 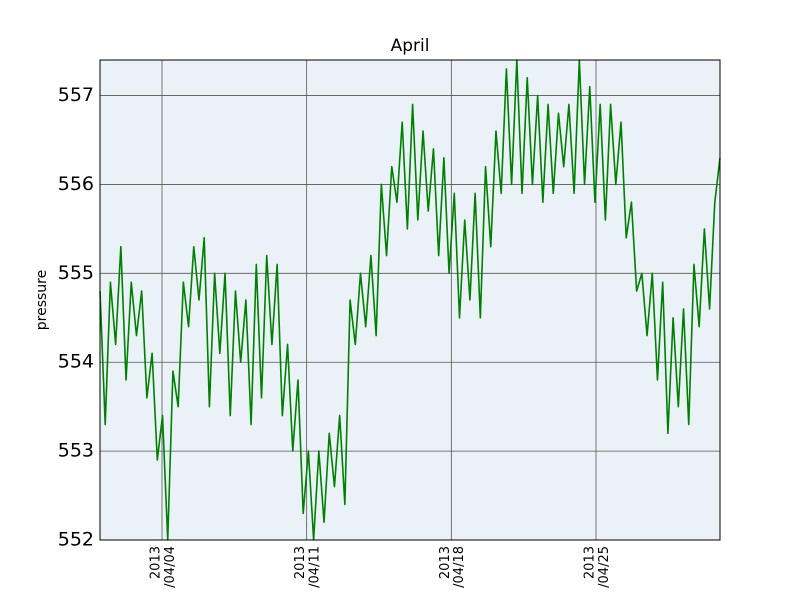 I want to click on x-tick-label: 2013/04/18, so click(x=451, y=567).